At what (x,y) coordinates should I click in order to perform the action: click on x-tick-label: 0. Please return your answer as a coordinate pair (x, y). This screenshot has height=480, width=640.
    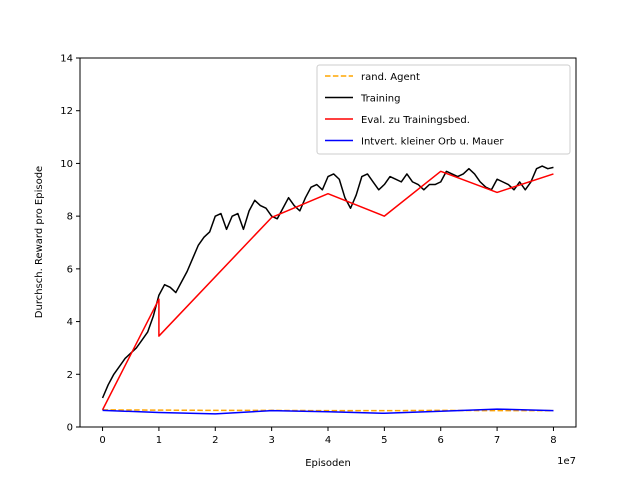
    Looking at the image, I should click on (102, 440).